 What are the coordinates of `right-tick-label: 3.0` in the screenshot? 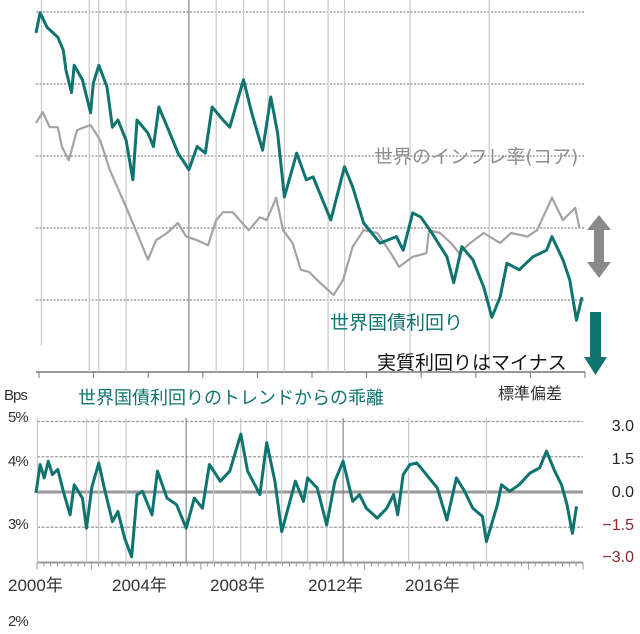 It's located at (622, 426).